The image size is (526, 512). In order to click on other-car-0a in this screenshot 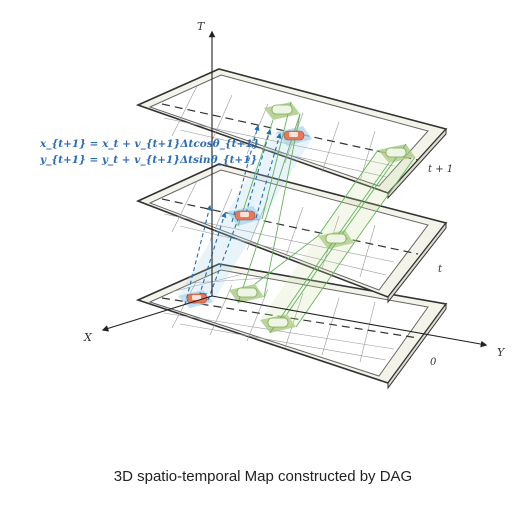, I will do `click(247, 292)`.